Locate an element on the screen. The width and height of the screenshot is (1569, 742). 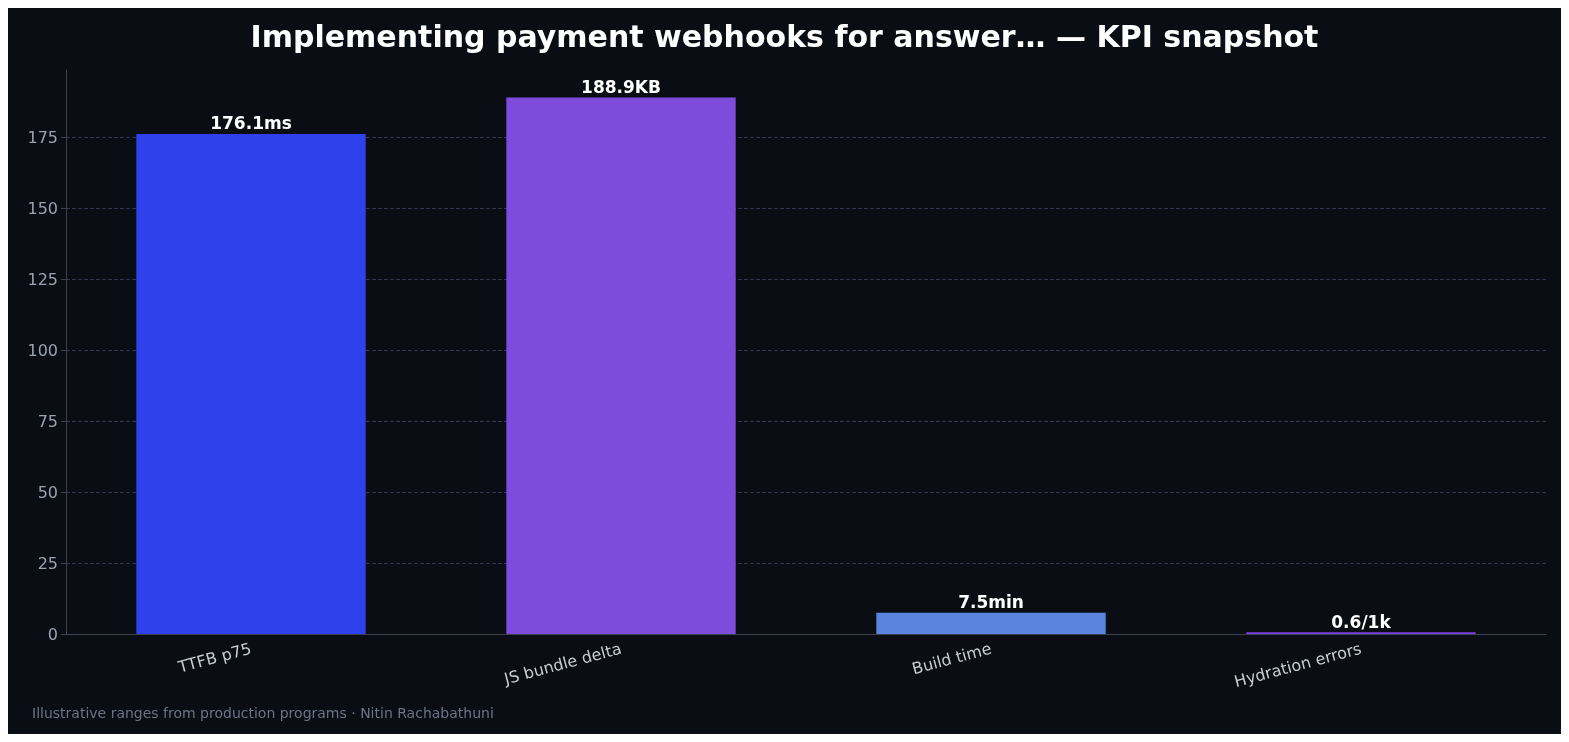
y-tick-label: 125 is located at coordinates (42, 279).